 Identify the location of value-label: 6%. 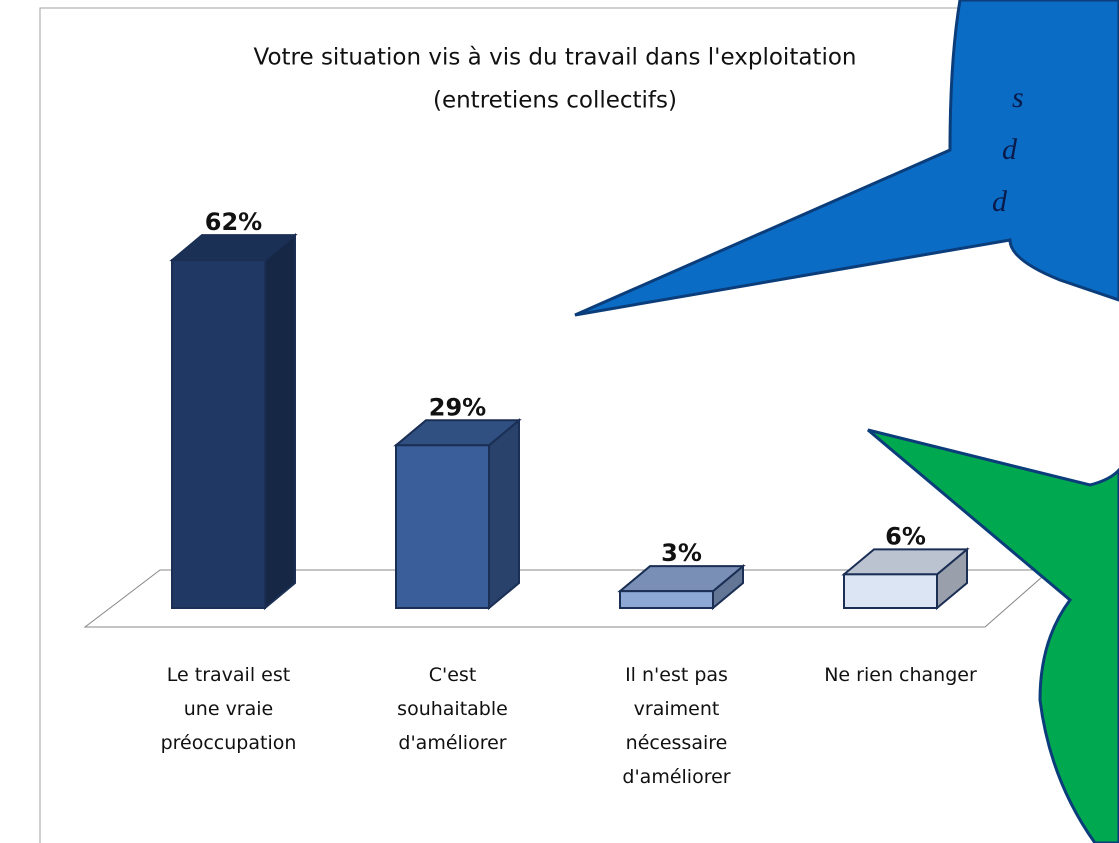
(905, 536).